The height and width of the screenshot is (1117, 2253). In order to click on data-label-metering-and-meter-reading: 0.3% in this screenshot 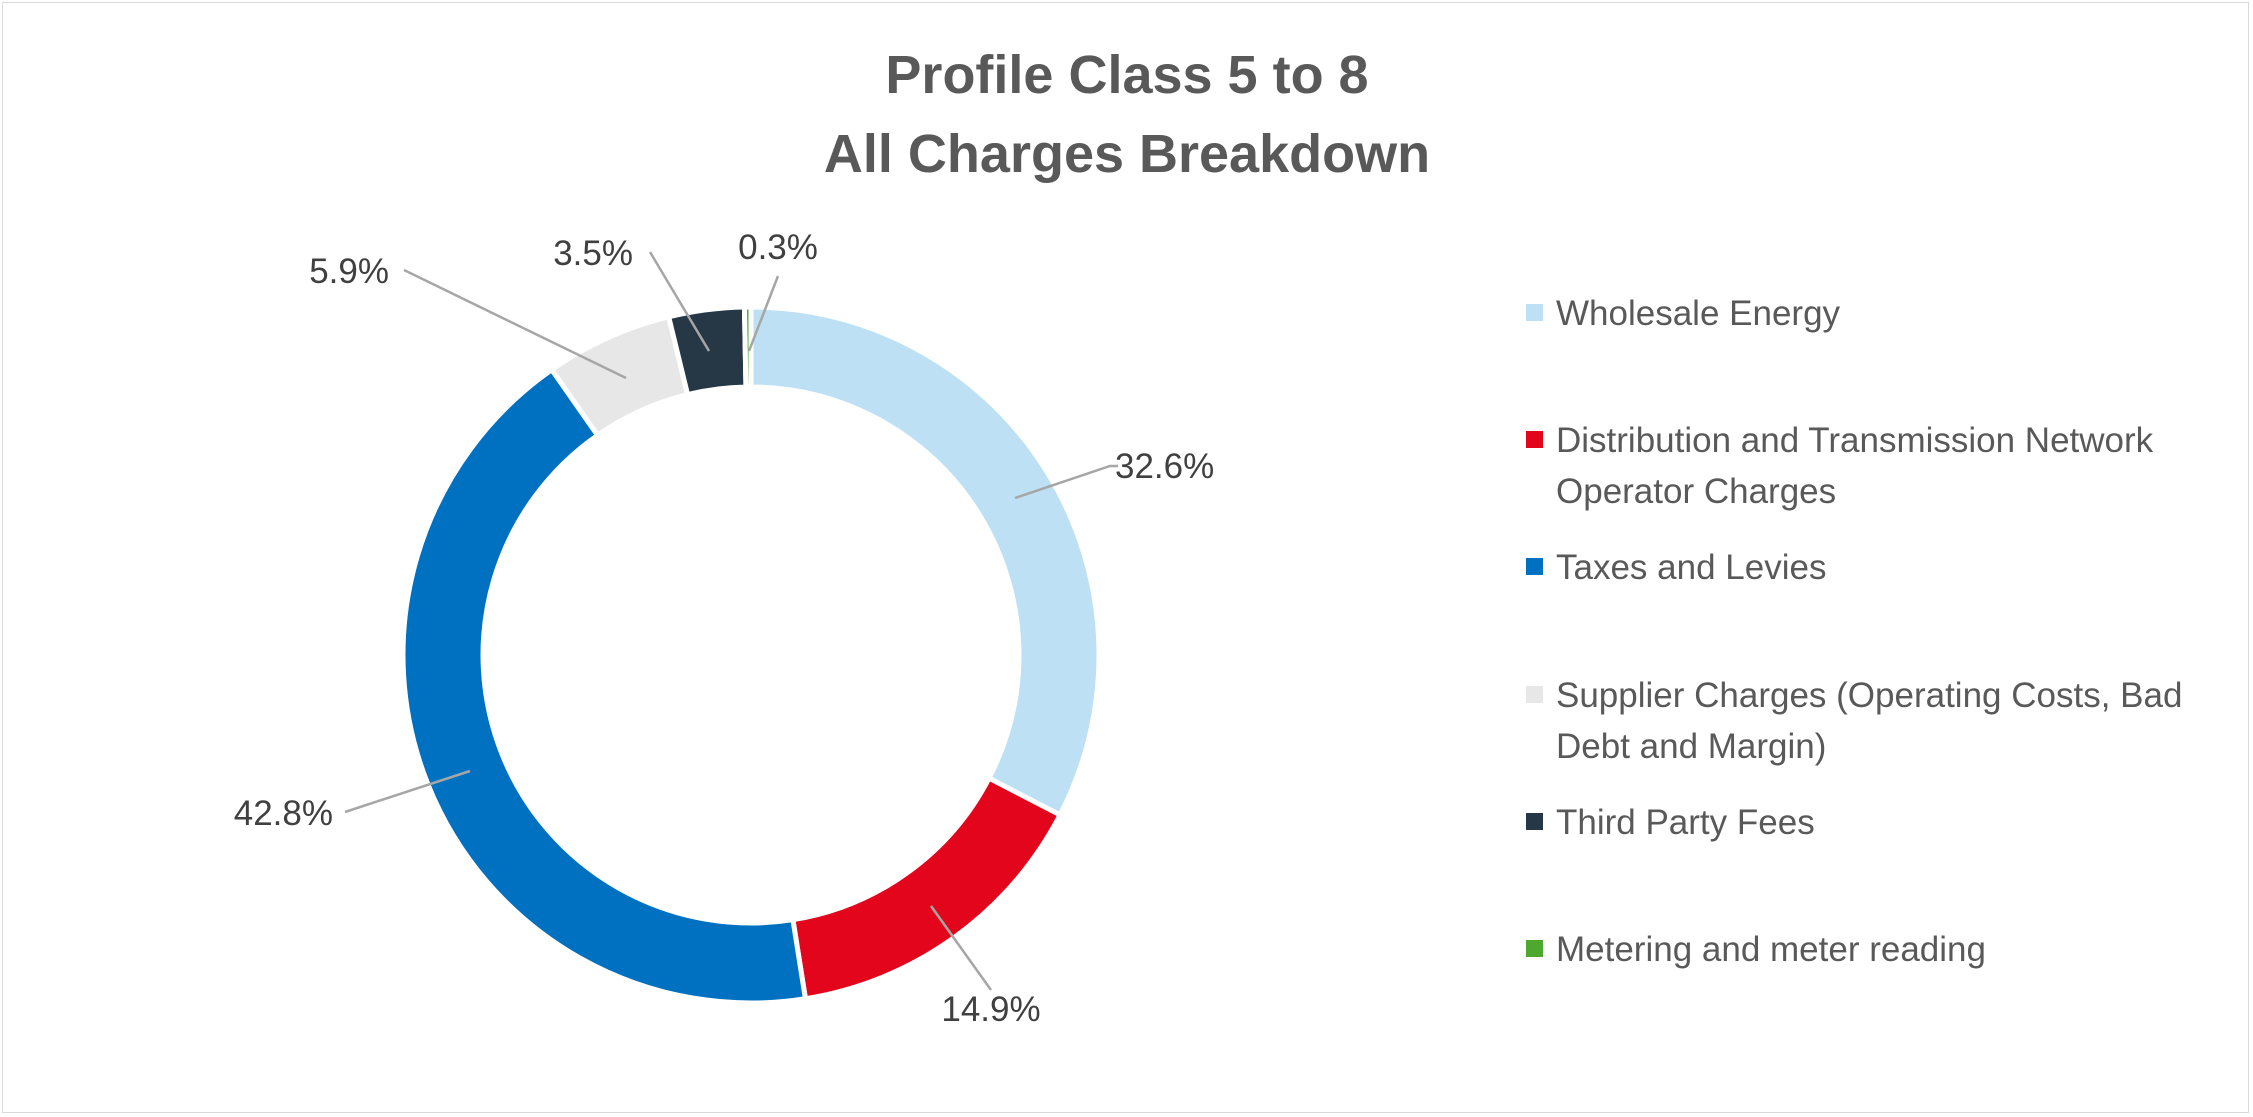, I will do `click(778, 247)`.